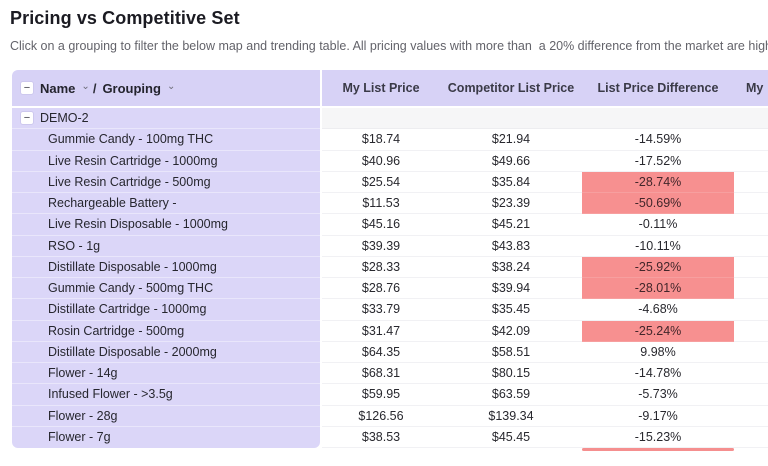 This screenshot has height=466, width=768. What do you see at coordinates (511, 267) in the screenshot?
I see `competitor-price-cell: $38.24` at bounding box center [511, 267].